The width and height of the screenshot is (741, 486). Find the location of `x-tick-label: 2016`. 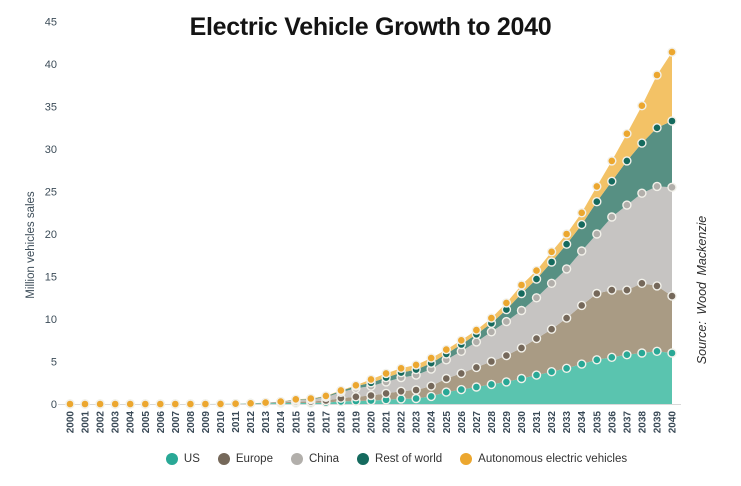

x-tick-label: 2016 is located at coordinates (311, 422).